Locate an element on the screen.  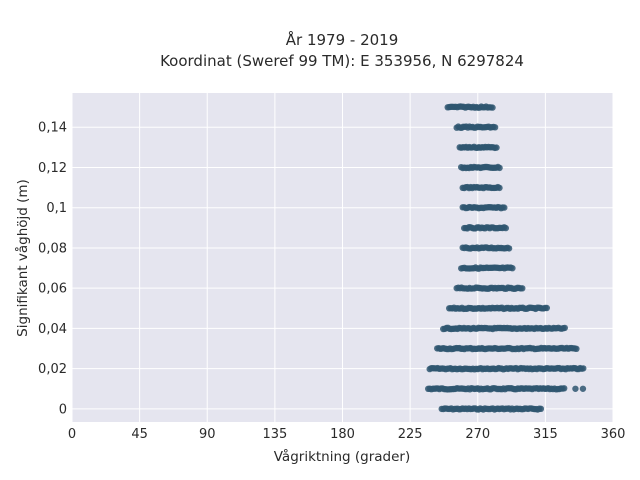
x-tick-label: 45 is located at coordinates (139, 434).